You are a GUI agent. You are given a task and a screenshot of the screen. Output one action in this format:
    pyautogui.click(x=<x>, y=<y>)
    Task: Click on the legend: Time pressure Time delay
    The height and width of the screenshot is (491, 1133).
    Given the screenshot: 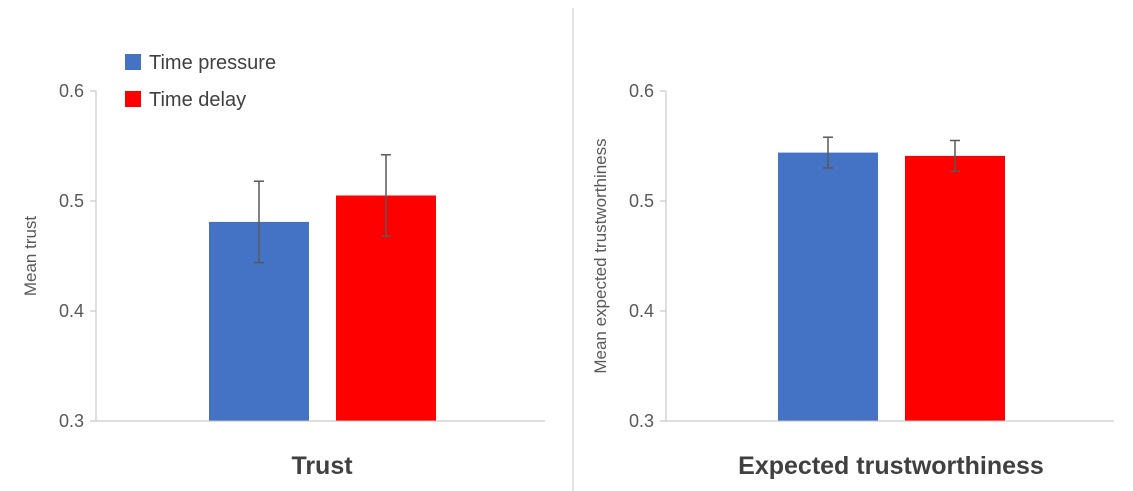 What is the action you would take?
    pyautogui.click(x=200, y=81)
    